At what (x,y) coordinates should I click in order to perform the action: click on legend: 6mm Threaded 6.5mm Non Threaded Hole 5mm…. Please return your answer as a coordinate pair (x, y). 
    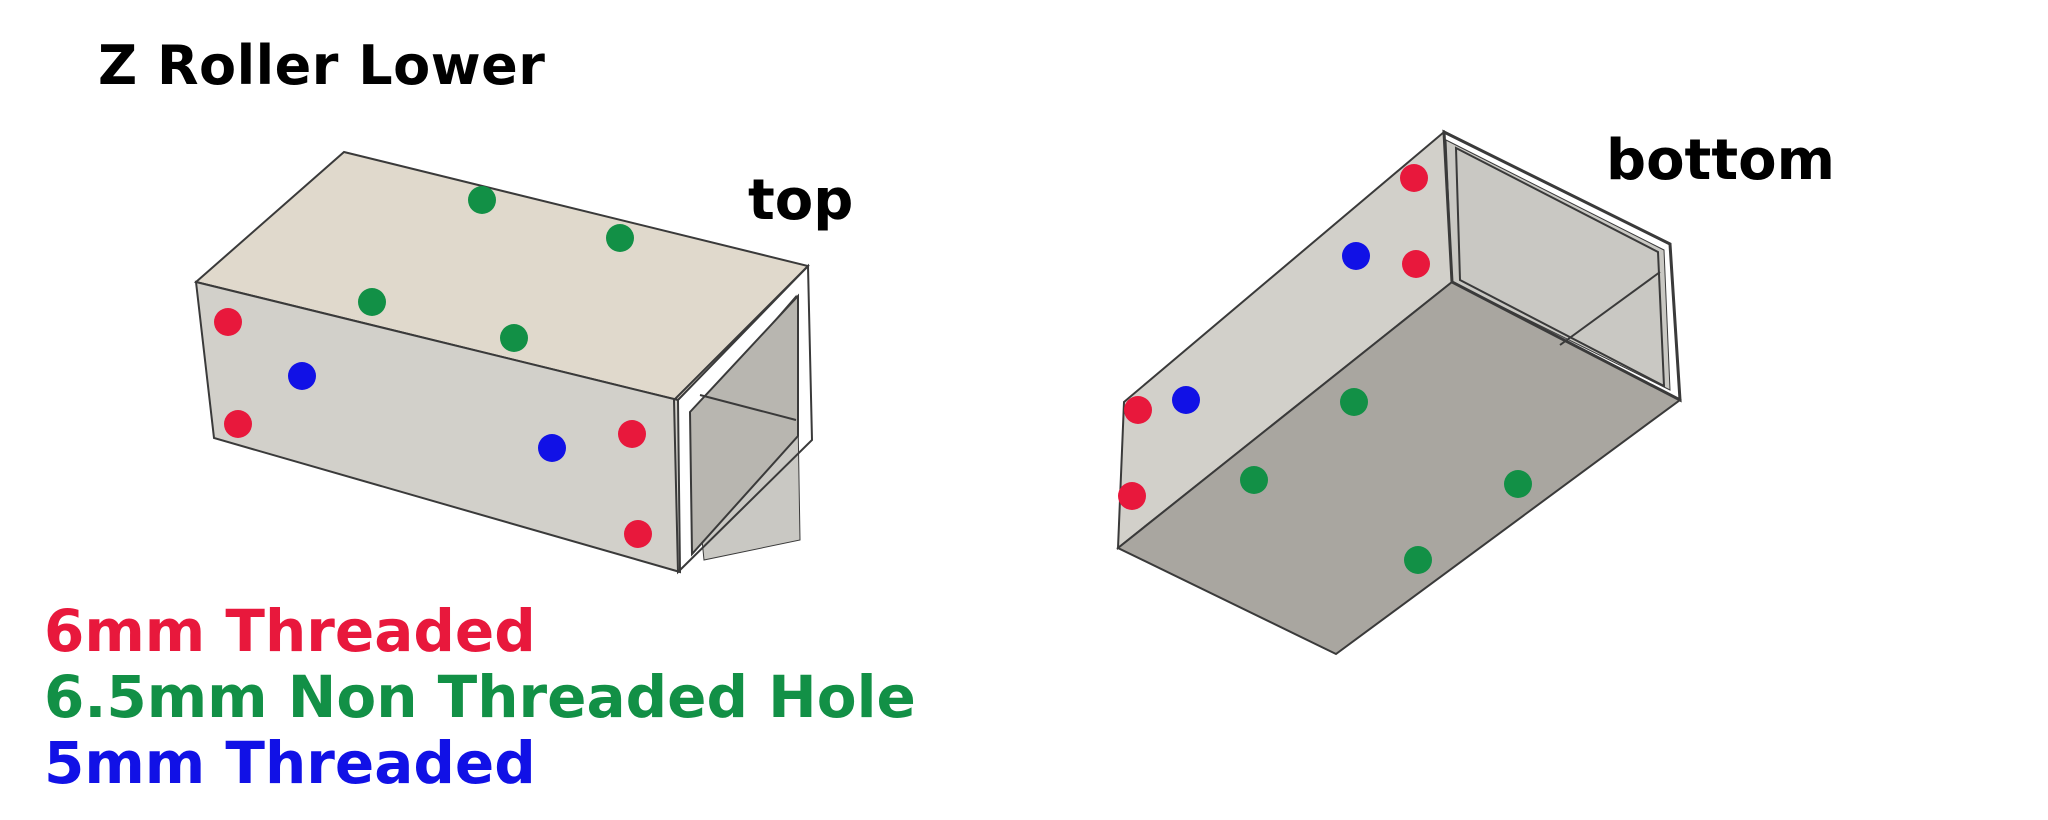
    Looking at the image, I should click on (480, 697).